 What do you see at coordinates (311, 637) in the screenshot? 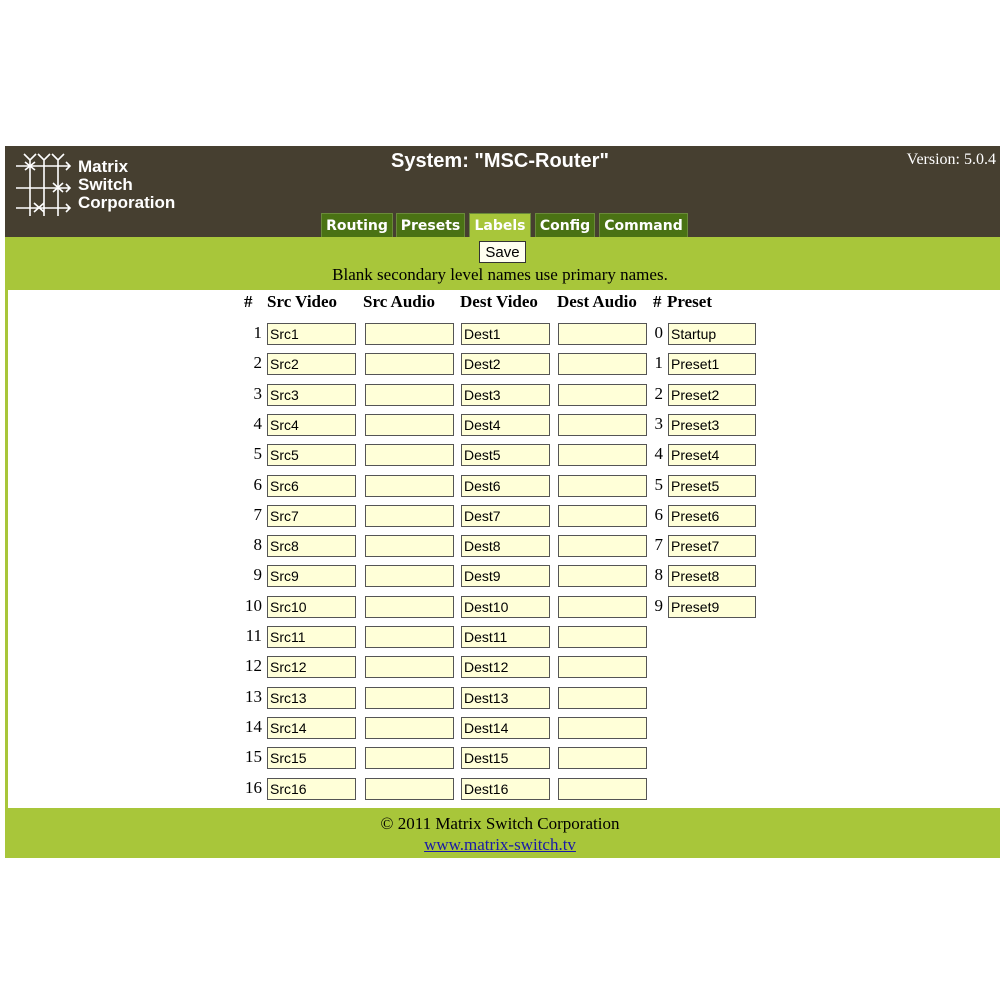
I see `src-video-input: Src11` at bounding box center [311, 637].